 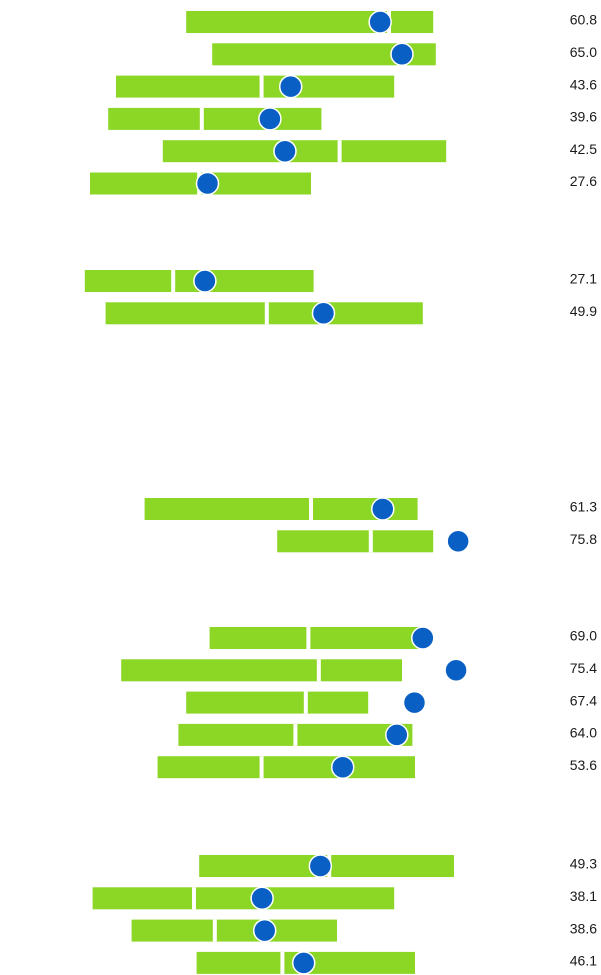 I want to click on range-divider-g0-r4, so click(x=339, y=151).